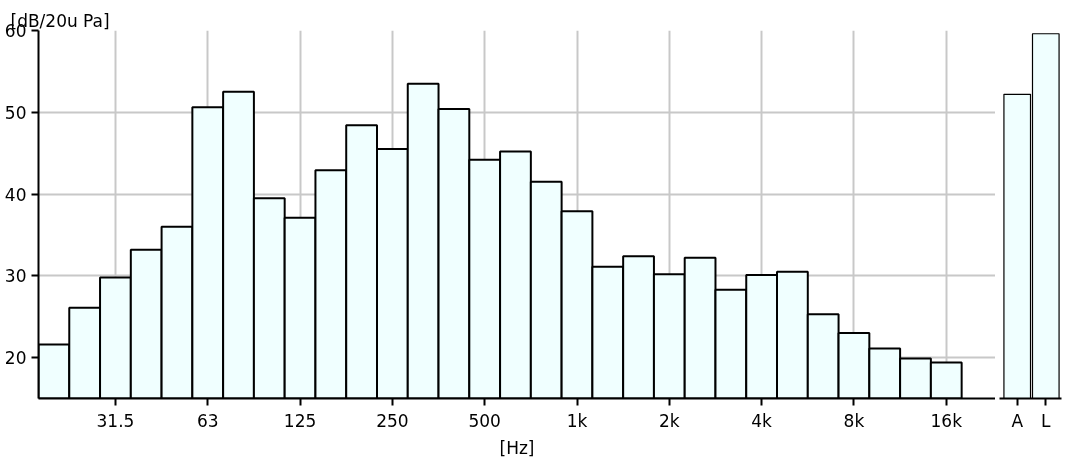  I want to click on y-tick-label: 20, so click(15, 358).